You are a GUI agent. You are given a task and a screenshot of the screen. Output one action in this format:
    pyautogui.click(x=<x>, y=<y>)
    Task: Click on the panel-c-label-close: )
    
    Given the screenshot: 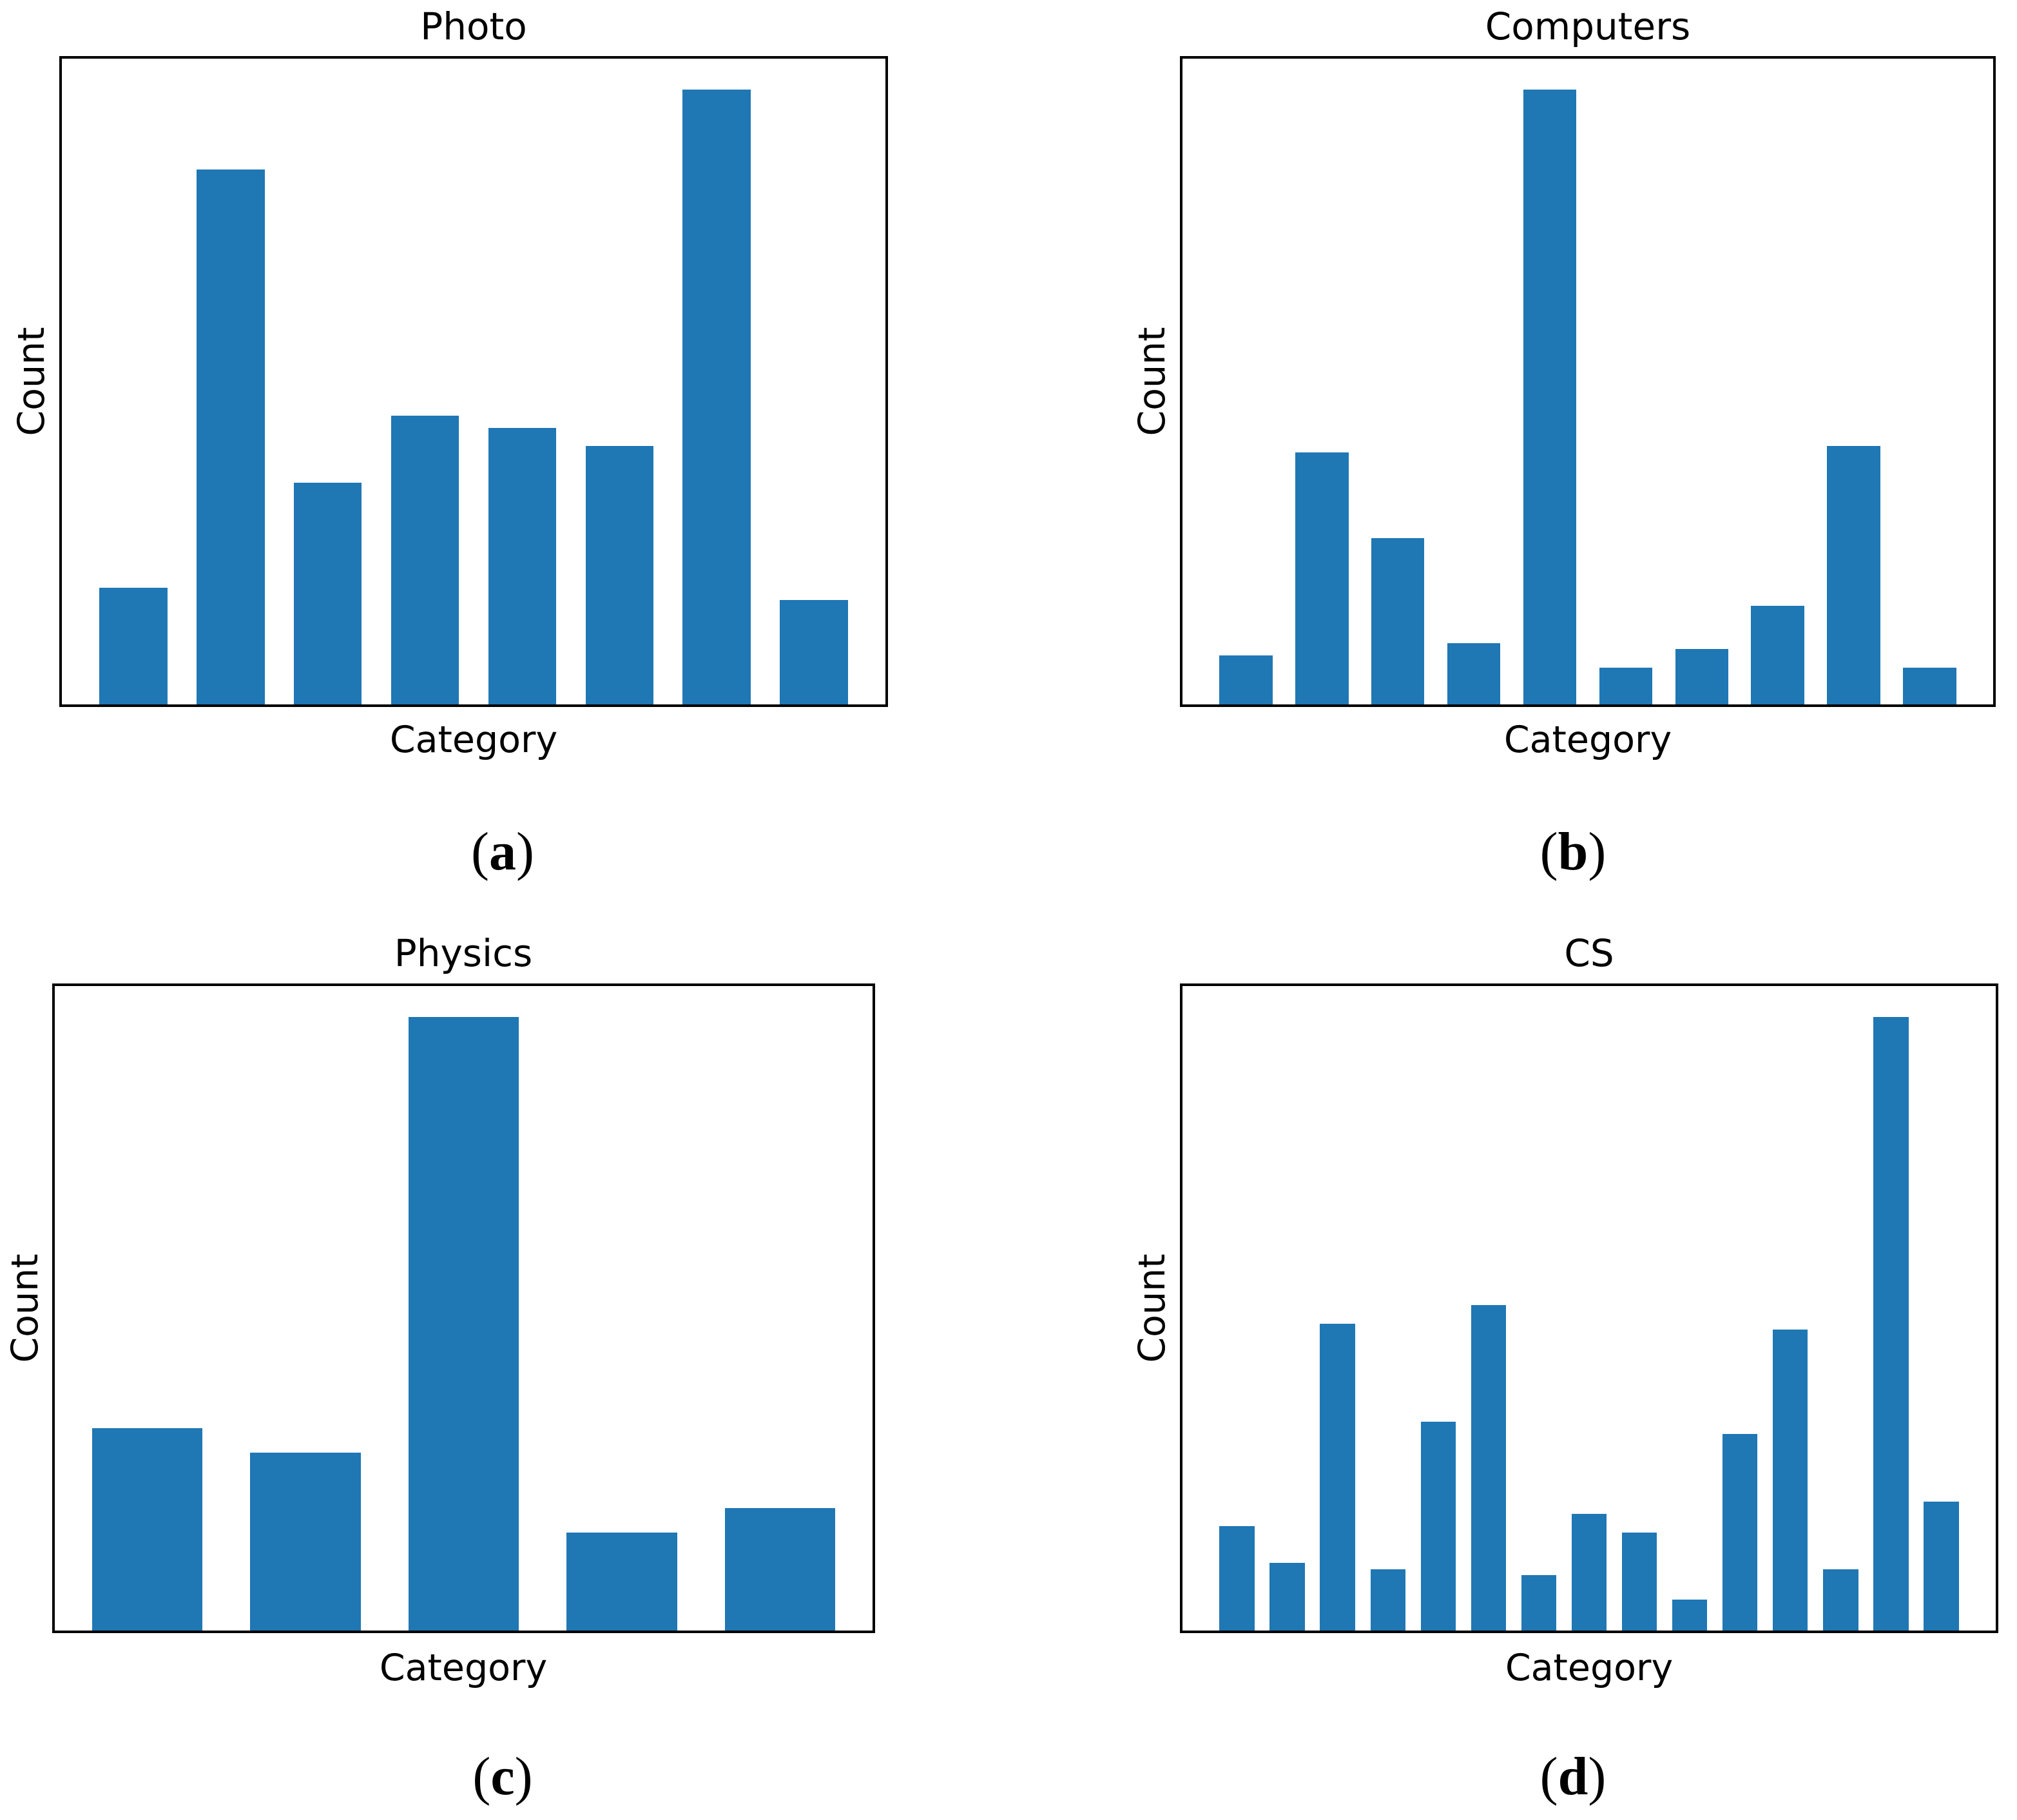 What is the action you would take?
    pyautogui.click(x=523, y=1776)
    